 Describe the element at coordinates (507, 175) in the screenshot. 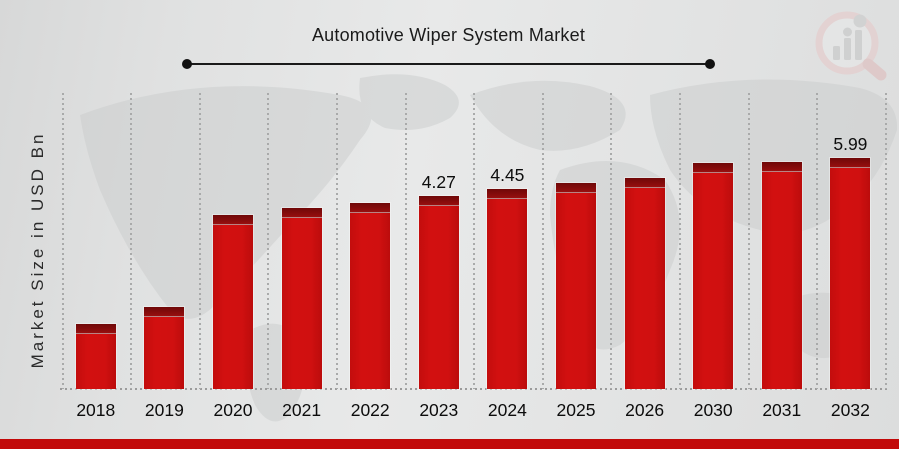

I see `bar-value-label: 4.45` at that location.